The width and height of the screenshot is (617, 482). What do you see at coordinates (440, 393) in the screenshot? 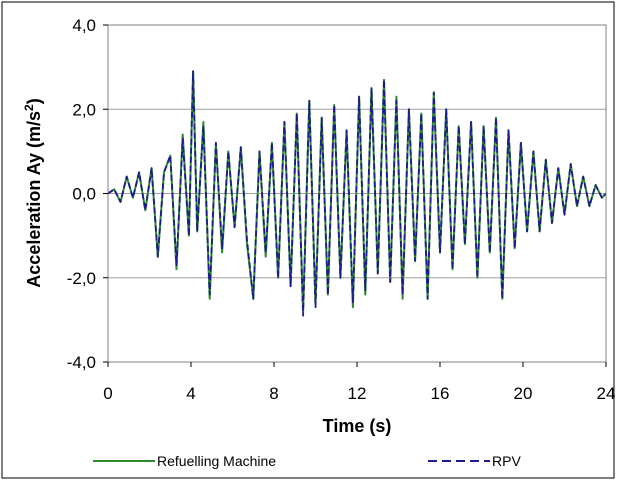
I see `x-tick-label: 16` at bounding box center [440, 393].